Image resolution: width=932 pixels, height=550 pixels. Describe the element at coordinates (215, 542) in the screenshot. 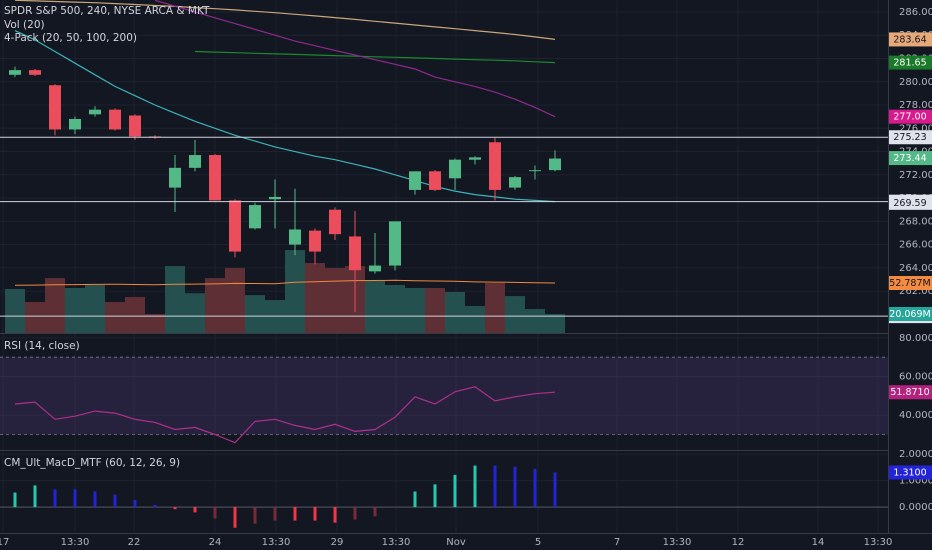

I see `x-tick-label: 24` at that location.